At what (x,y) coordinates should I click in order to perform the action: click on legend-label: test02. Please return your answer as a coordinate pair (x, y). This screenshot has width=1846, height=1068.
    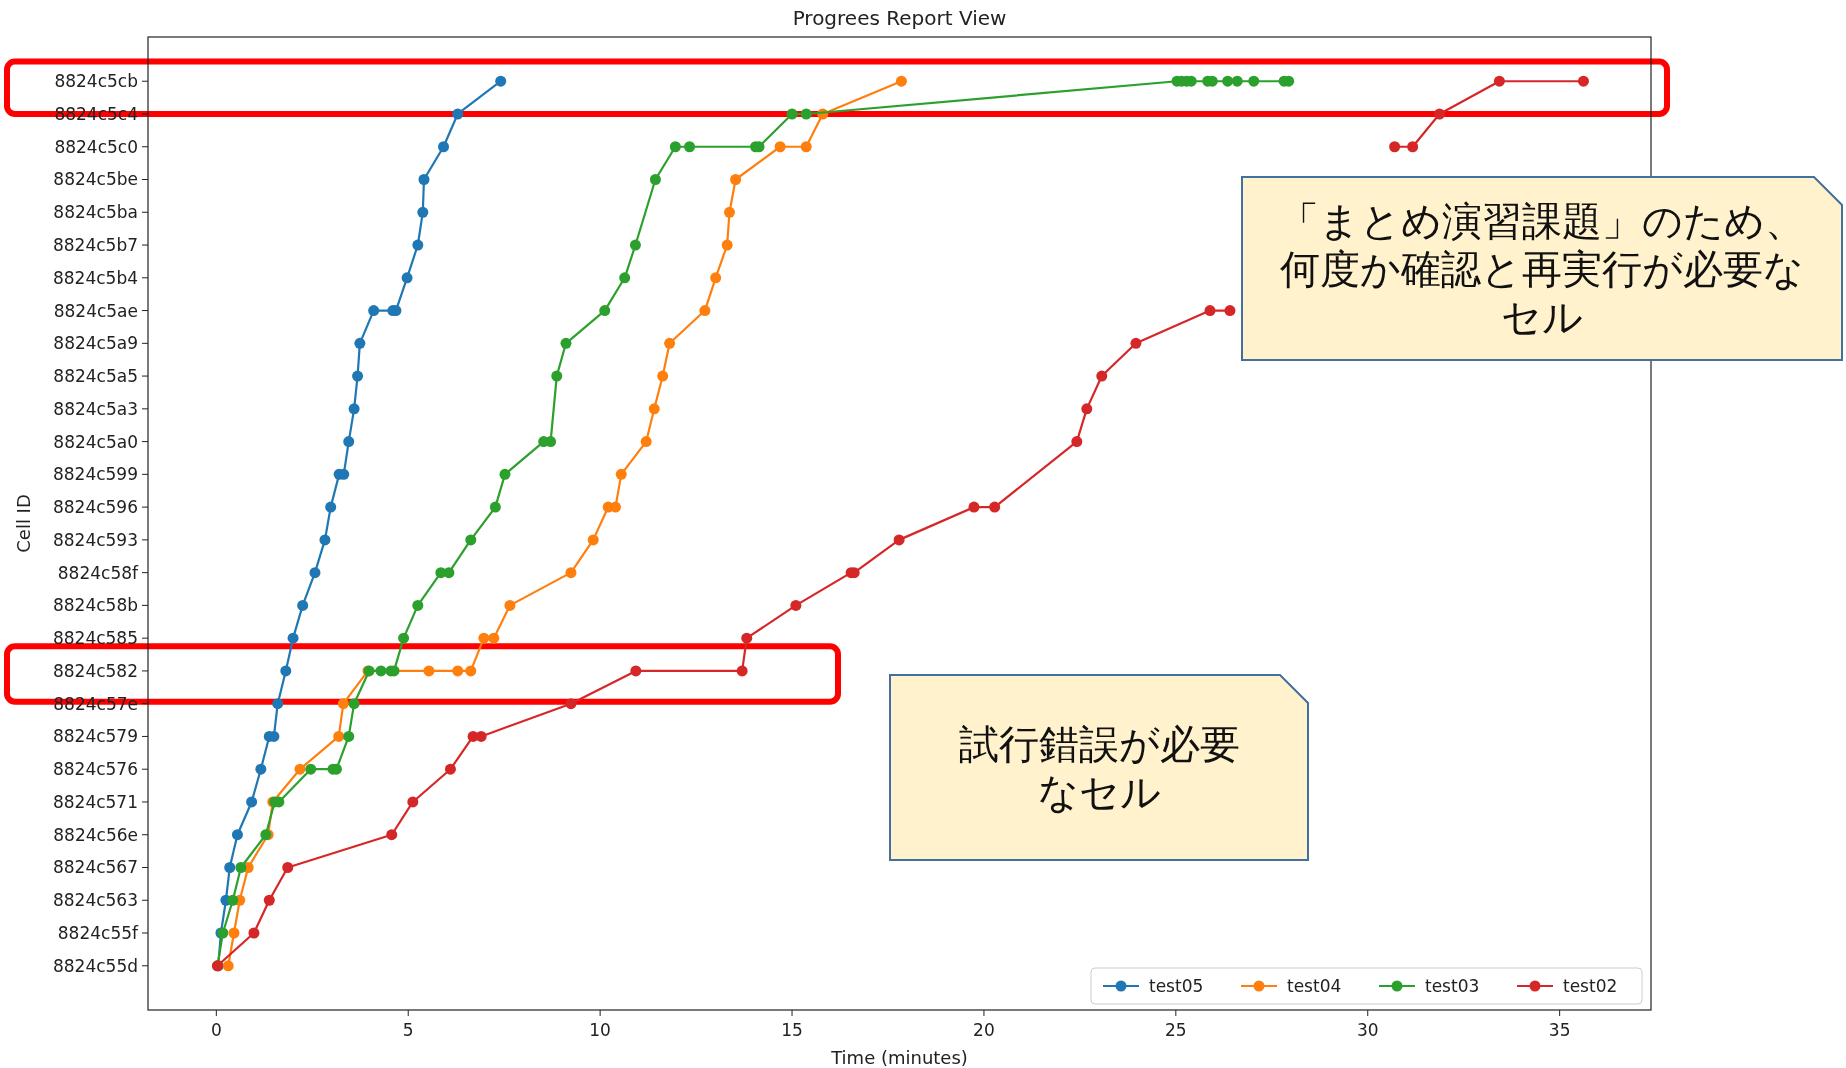
    Looking at the image, I should click on (1590, 985).